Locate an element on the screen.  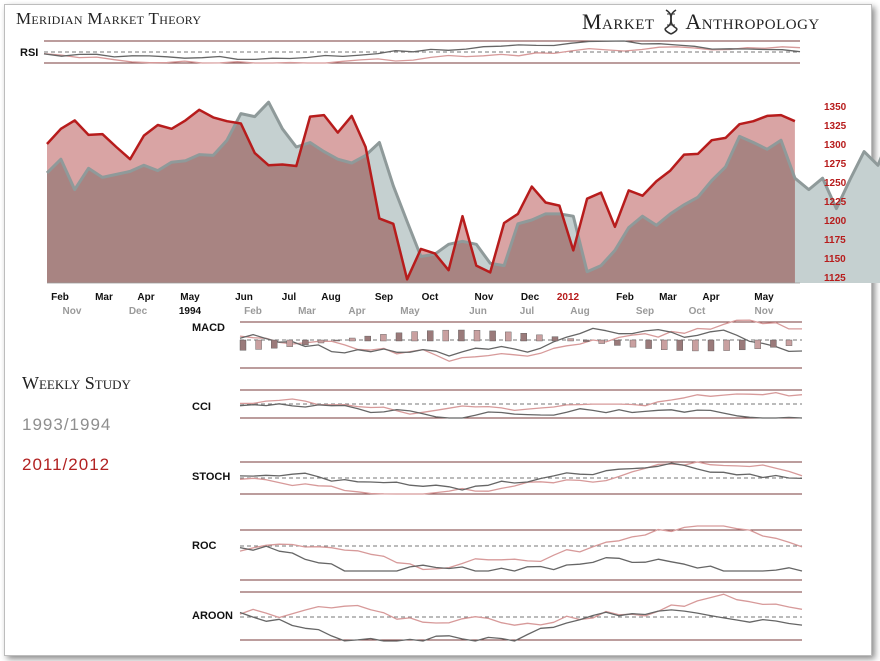
y-axis: 1125 1150 1175 1200 1225 1250 1275 1300 1325 1350 is located at coordinates (835, 193).